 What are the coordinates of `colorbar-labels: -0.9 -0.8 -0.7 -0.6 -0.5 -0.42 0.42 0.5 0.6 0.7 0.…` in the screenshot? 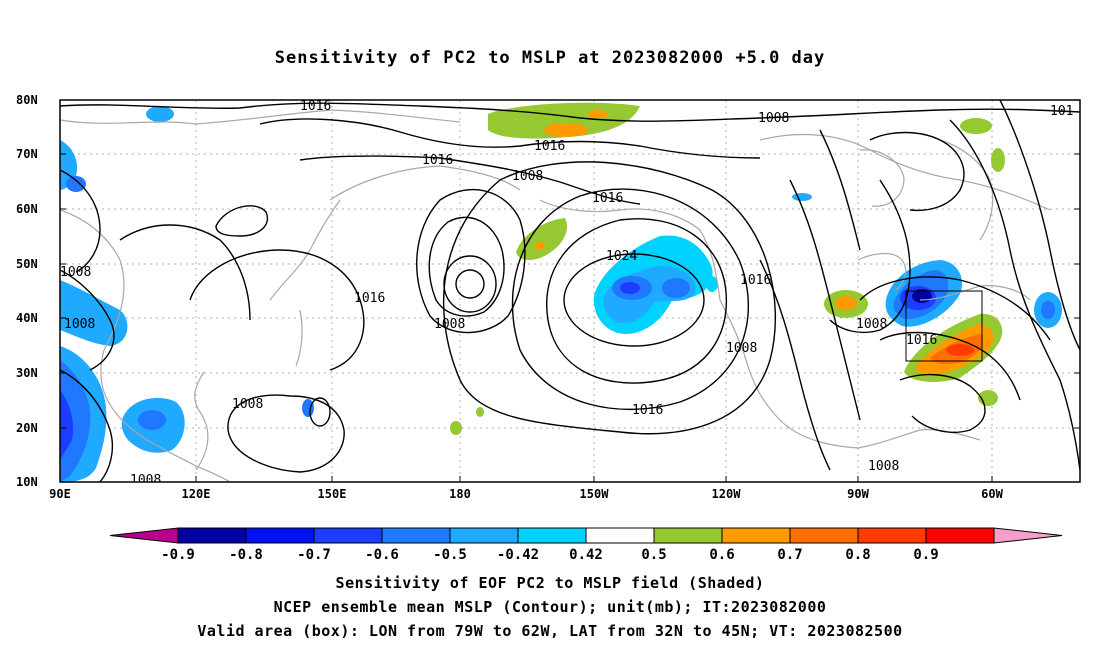 It's located at (550, 555).